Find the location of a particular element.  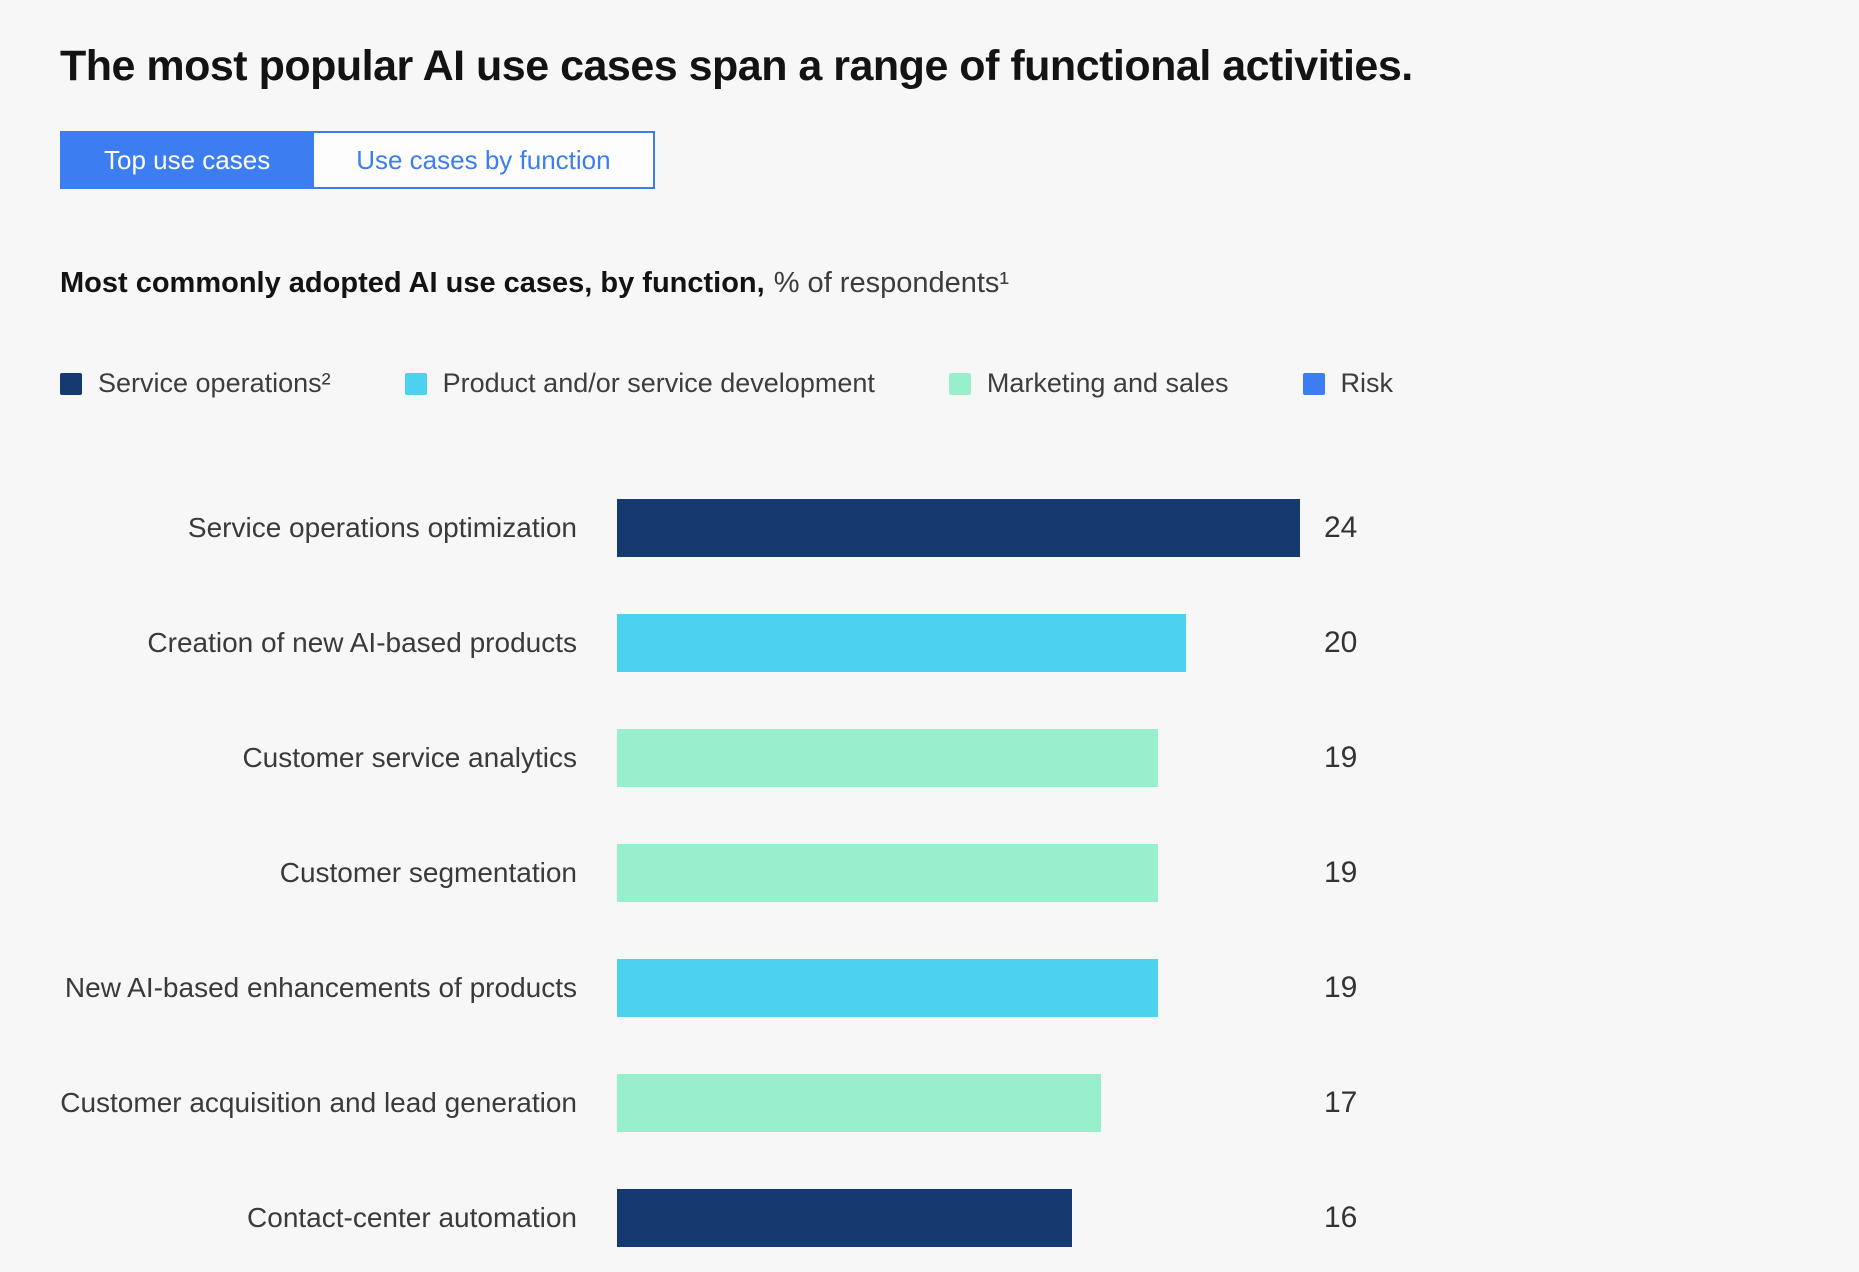

bar-row: New AI-based enhancements of products 19 is located at coordinates (929, 988).